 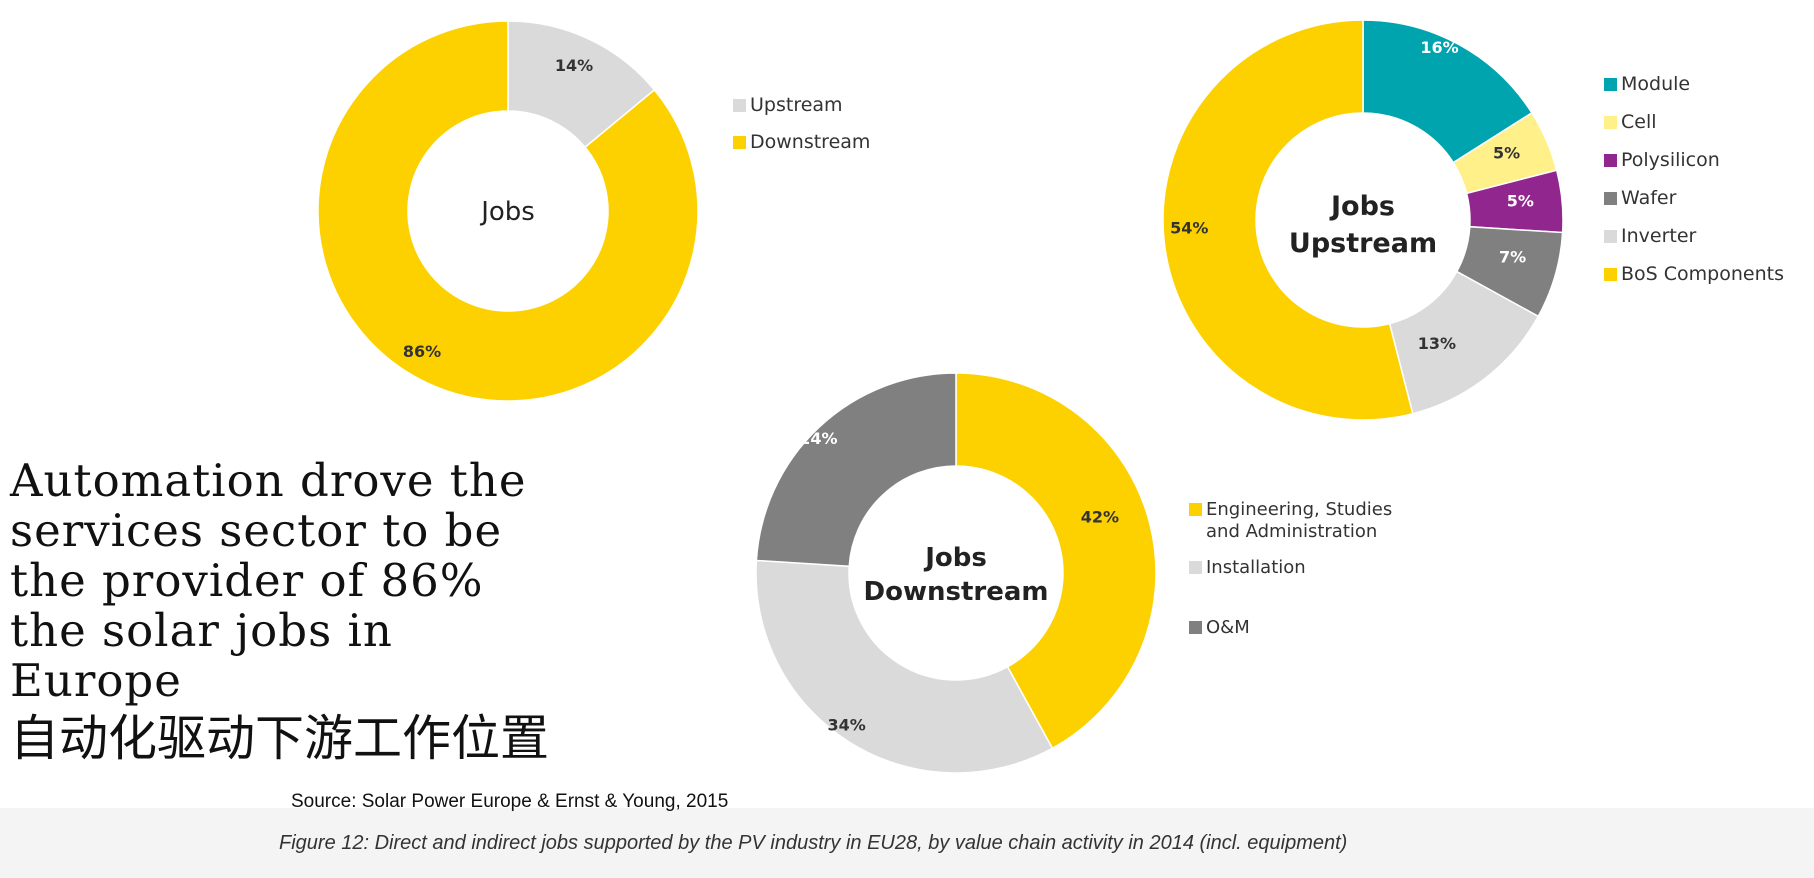 I want to click on slice-label-module: 16%, so click(x=1439, y=47).